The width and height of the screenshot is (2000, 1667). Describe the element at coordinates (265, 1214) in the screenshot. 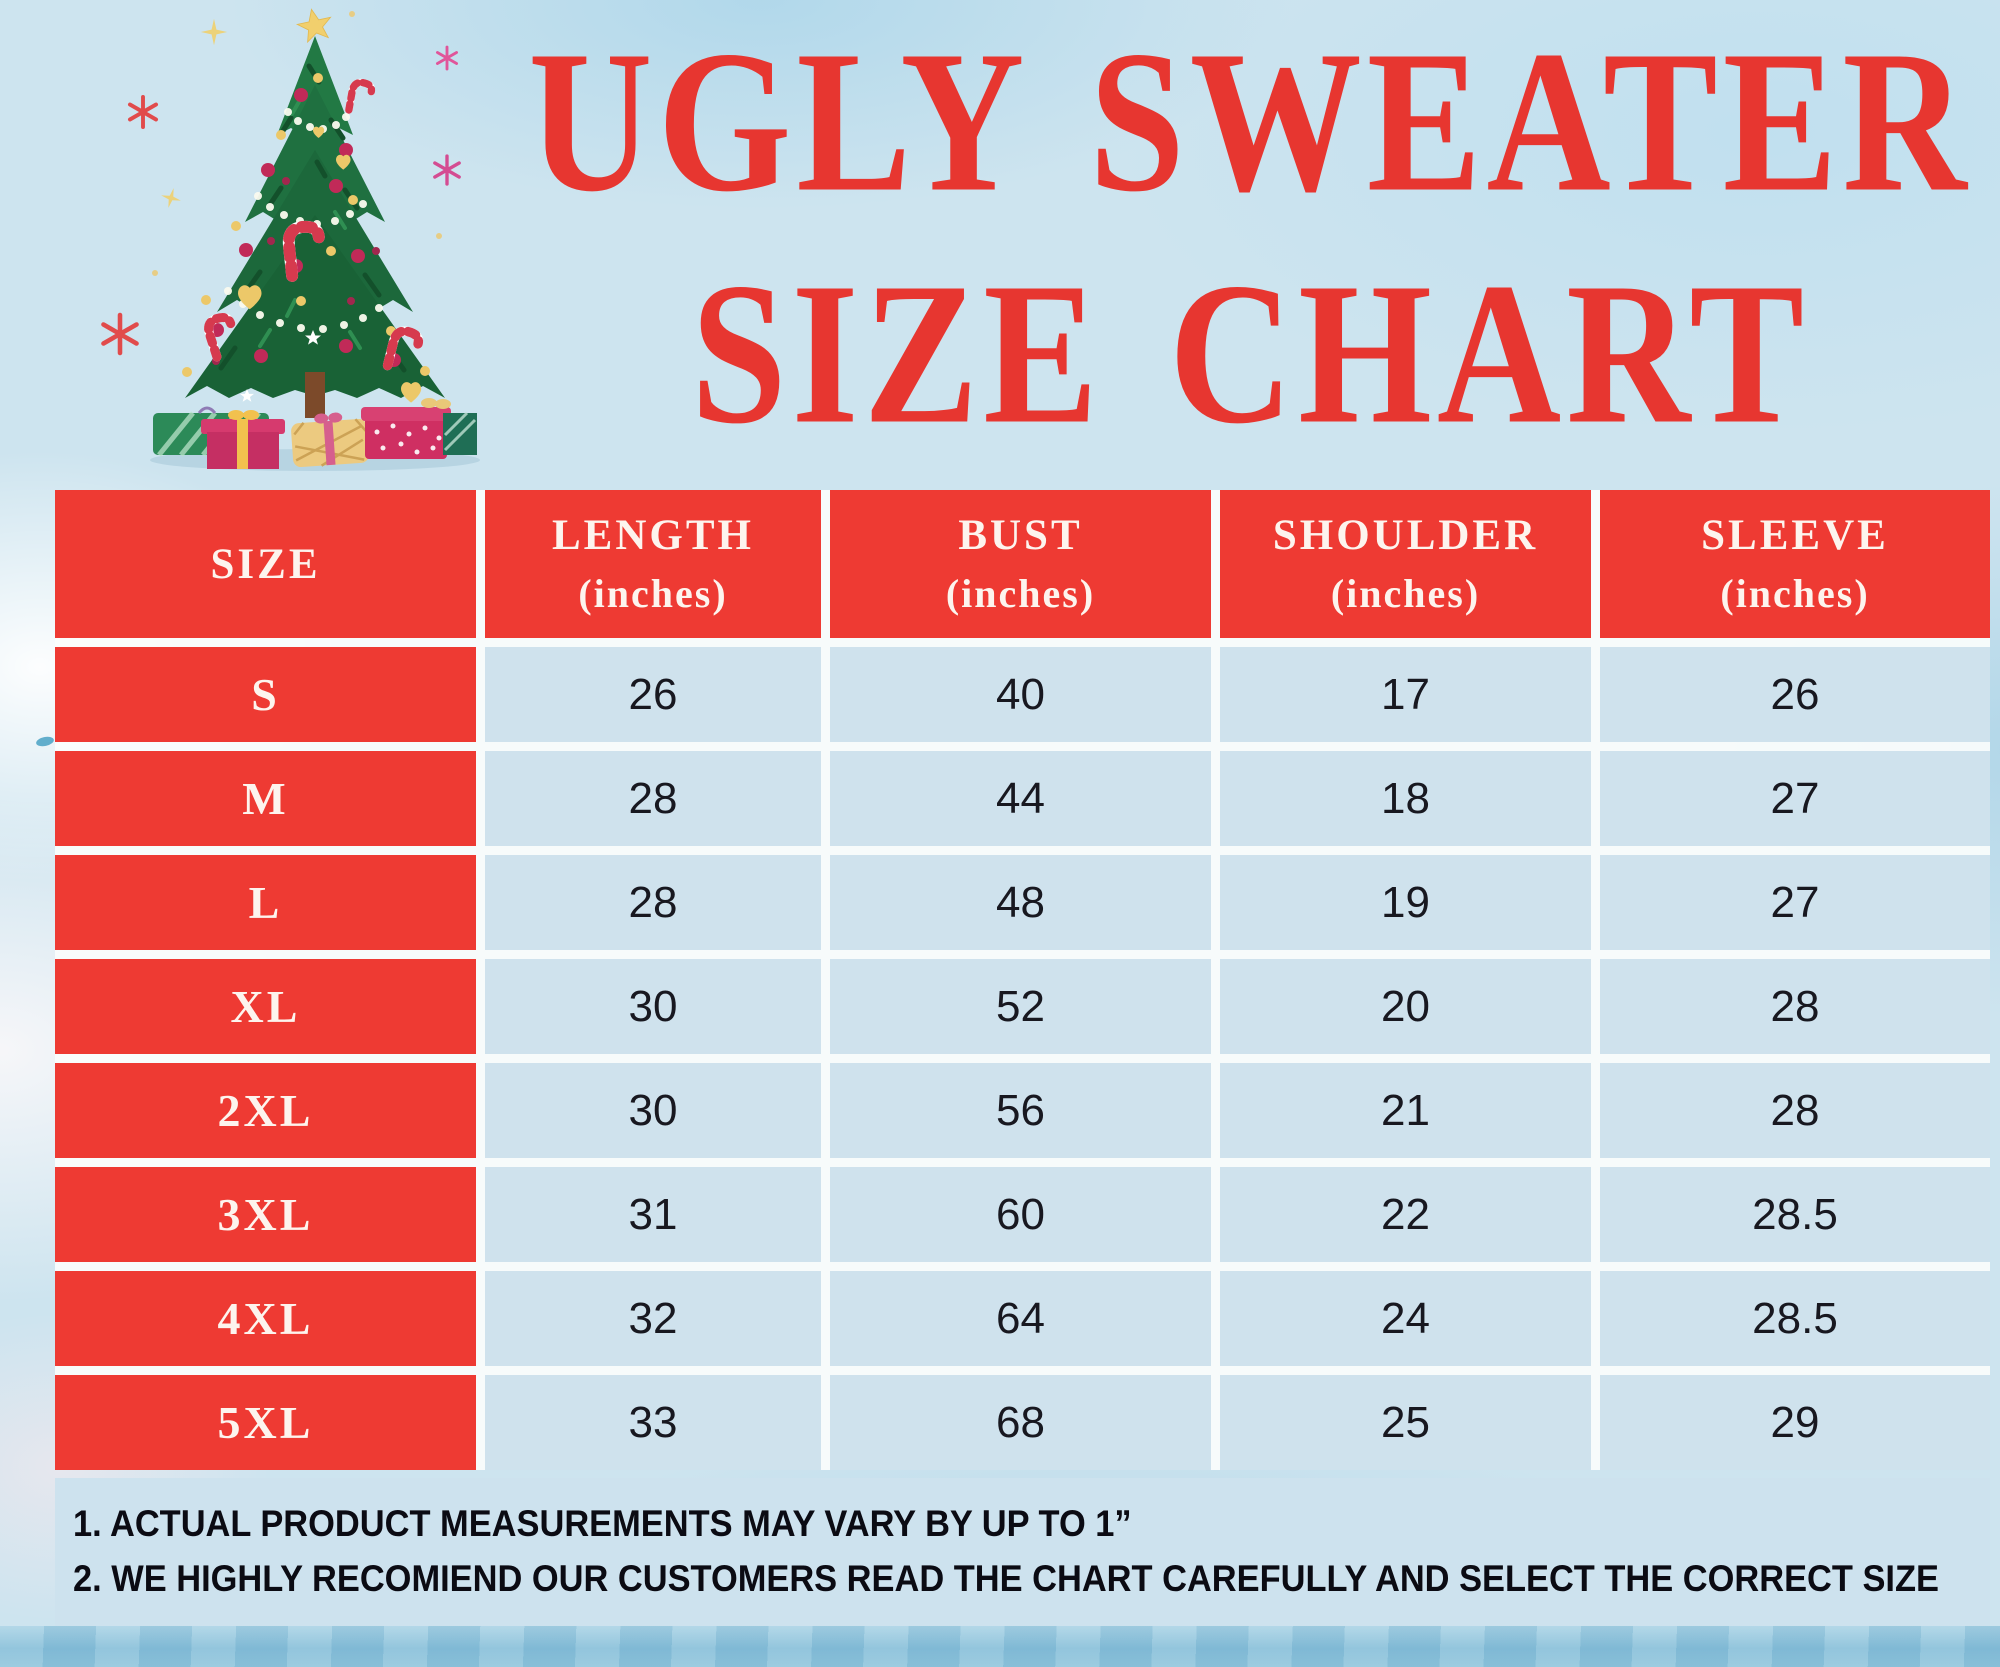

I see `row-header-3xl: 3XL` at that location.